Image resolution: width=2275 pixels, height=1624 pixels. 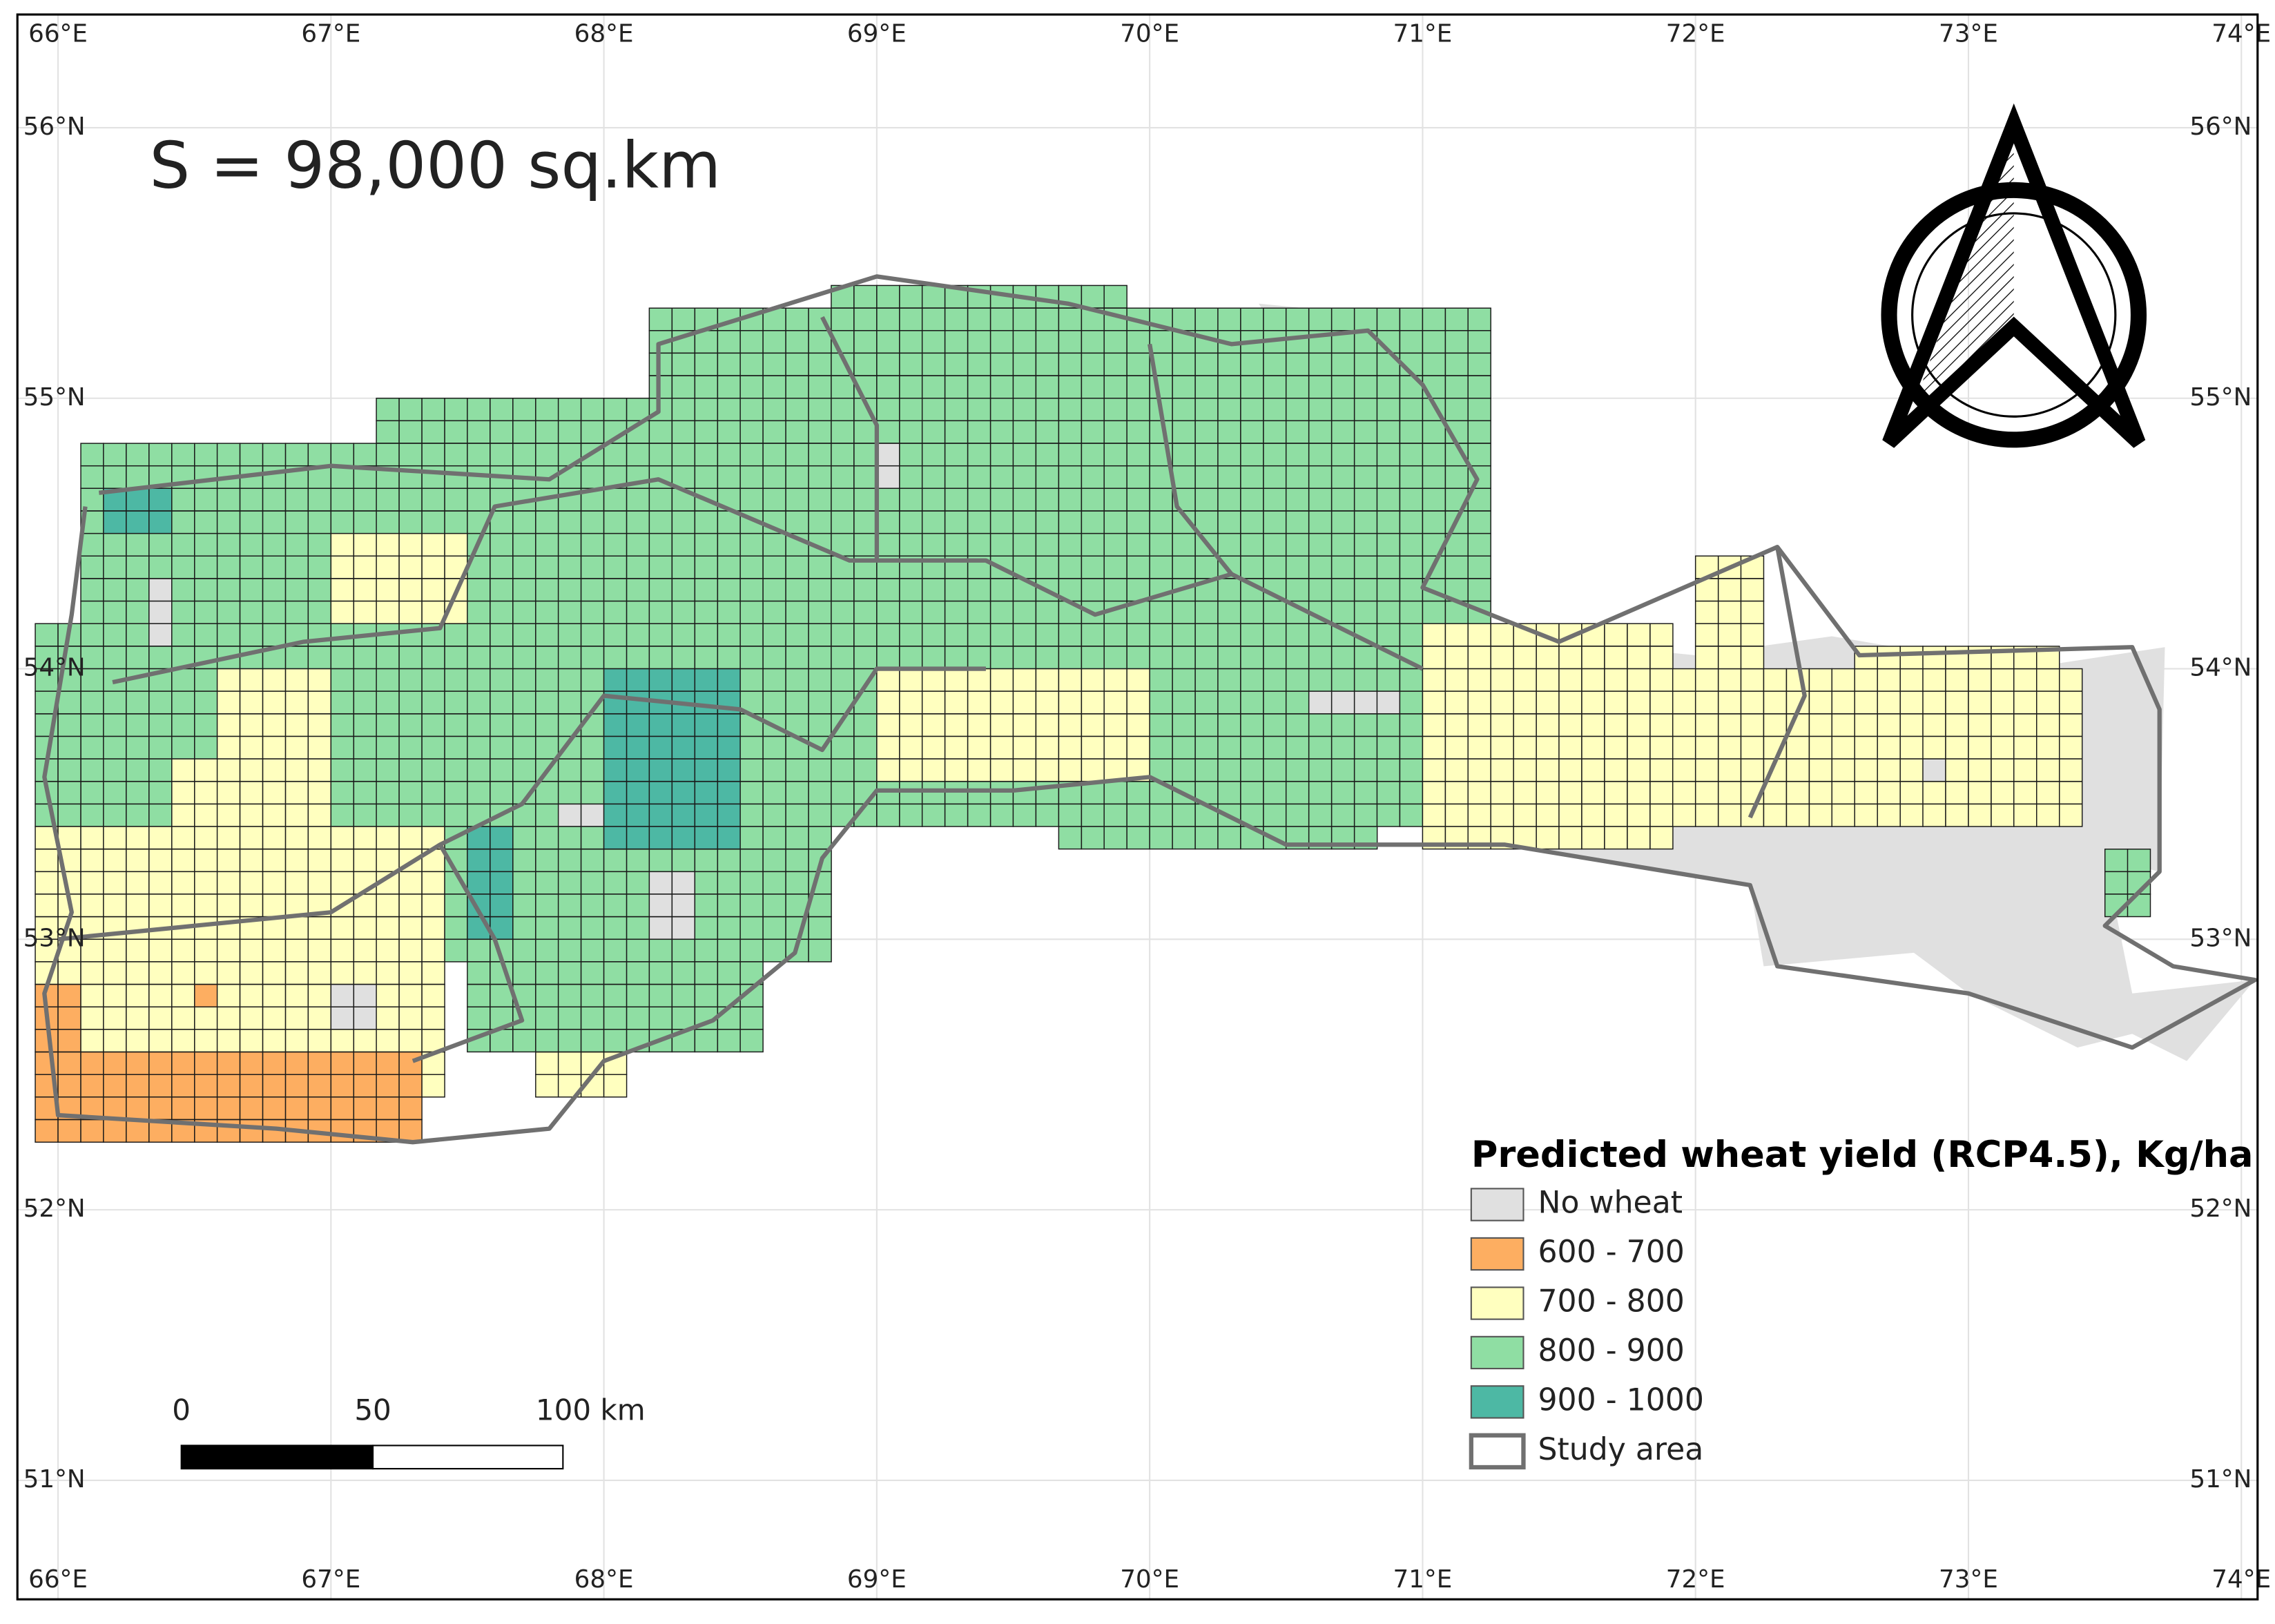 I want to click on scale-segment, so click(x=468, y=1457).